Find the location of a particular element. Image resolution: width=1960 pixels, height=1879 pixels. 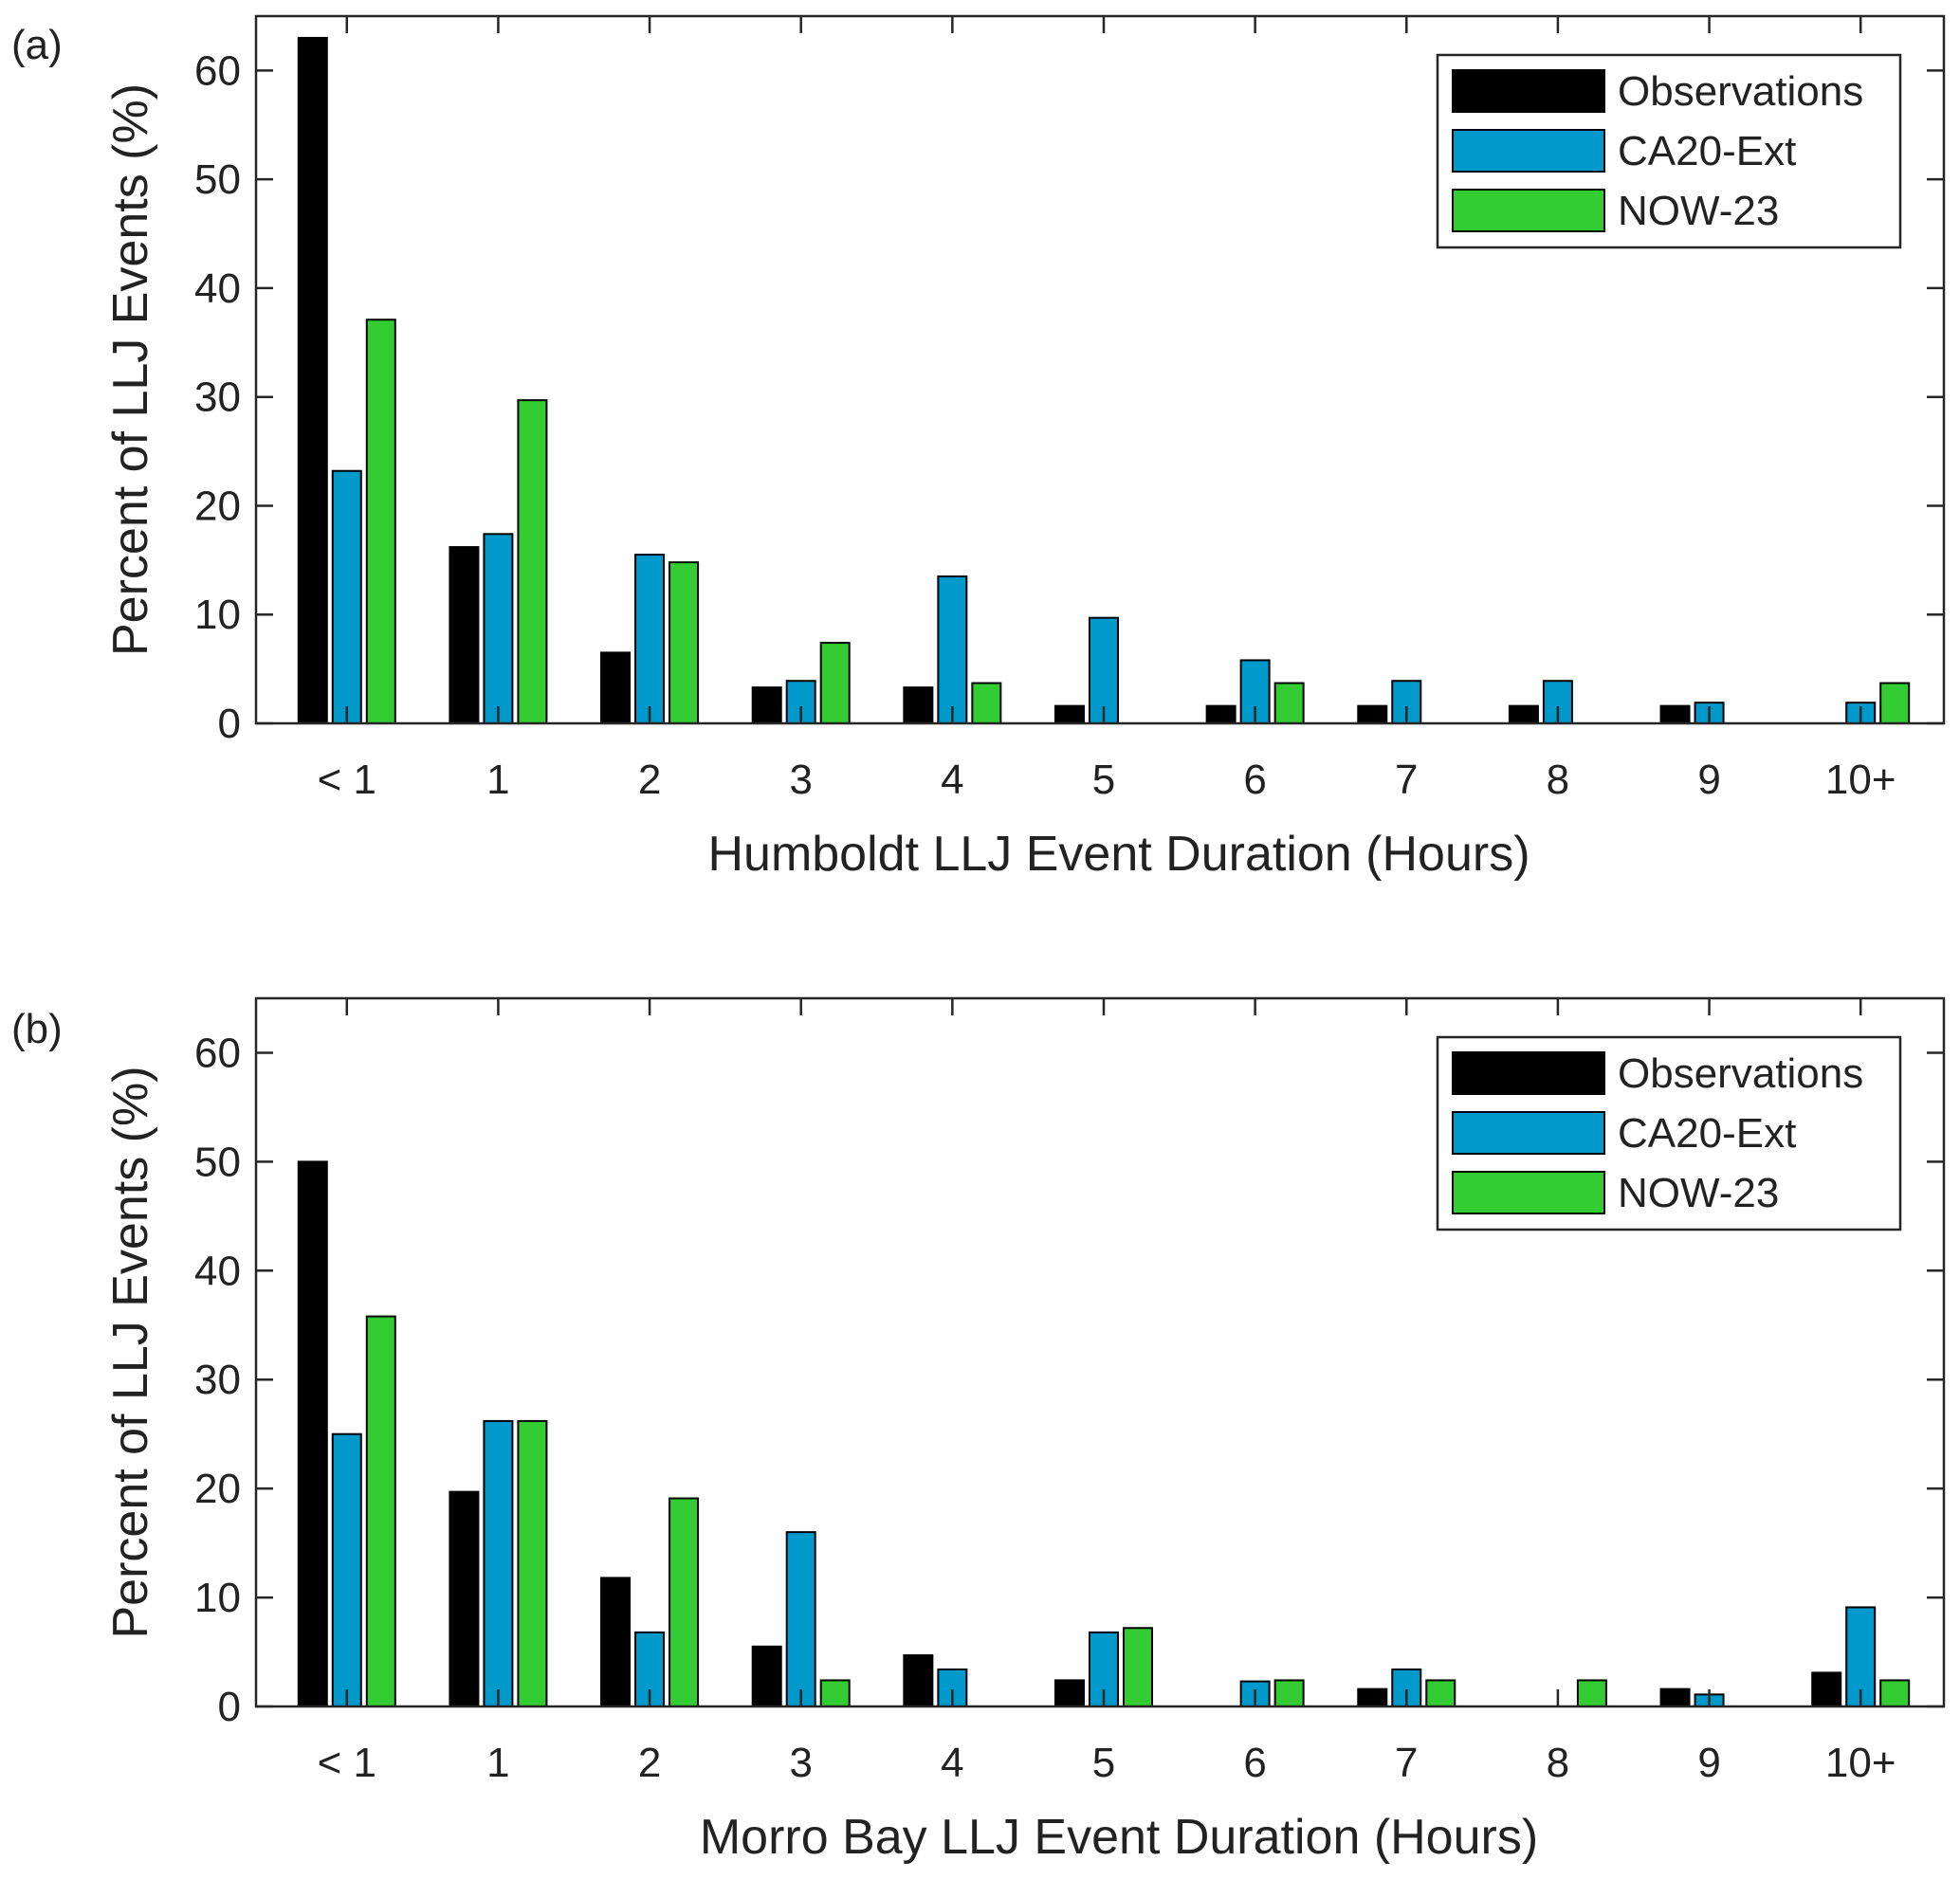

x-tick-label: 3 is located at coordinates (800, 780).